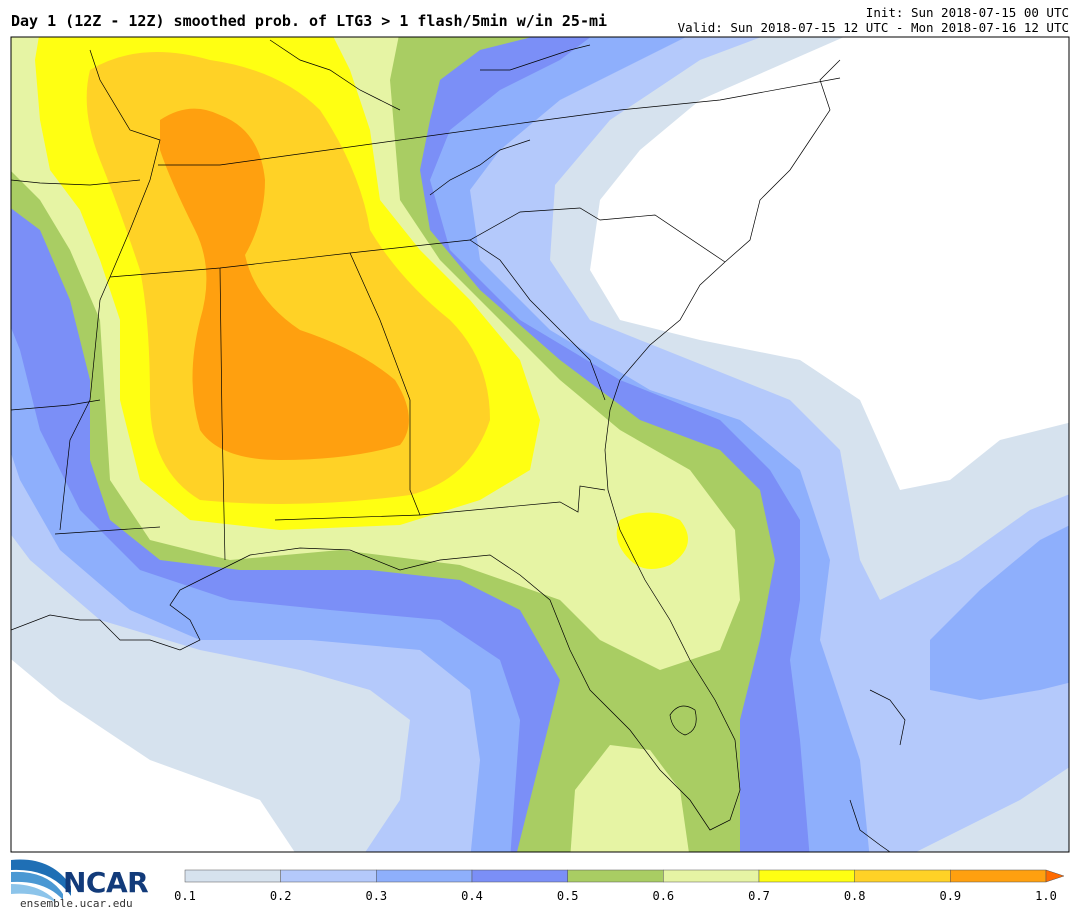 This screenshot has height=915, width=1080. I want to click on ncar-wordmark: NCAR, so click(106, 882).